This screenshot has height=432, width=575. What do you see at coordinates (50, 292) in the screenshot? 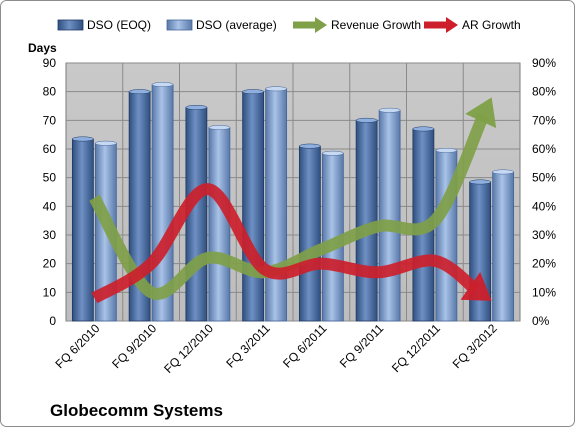
I see `y-tick-label: 10` at bounding box center [50, 292].